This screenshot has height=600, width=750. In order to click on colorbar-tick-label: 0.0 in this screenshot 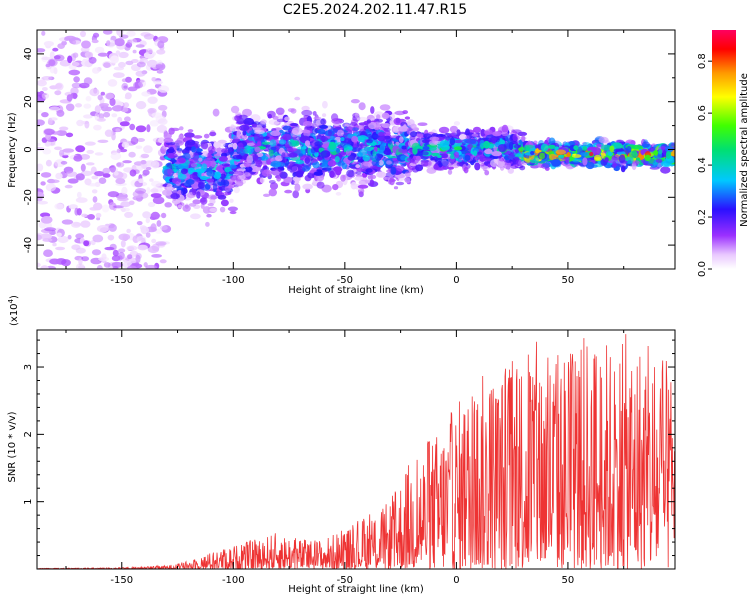, I will do `click(702, 269)`.